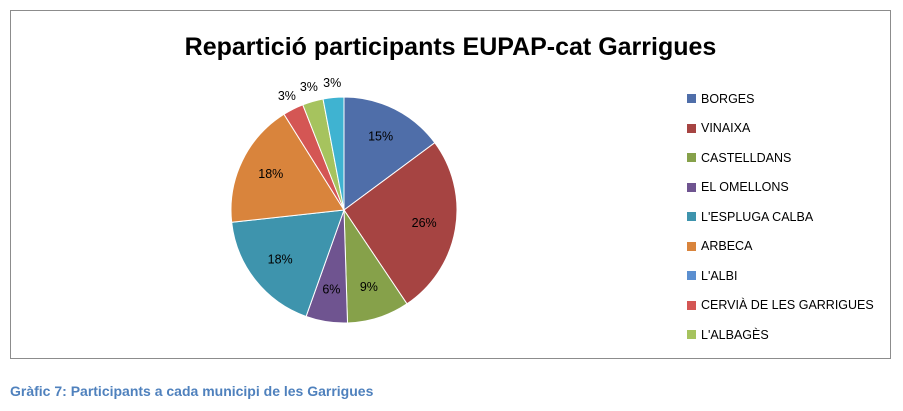 This screenshot has height=411, width=903. What do you see at coordinates (780, 99) in the screenshot?
I see `legend-item: BORGES` at bounding box center [780, 99].